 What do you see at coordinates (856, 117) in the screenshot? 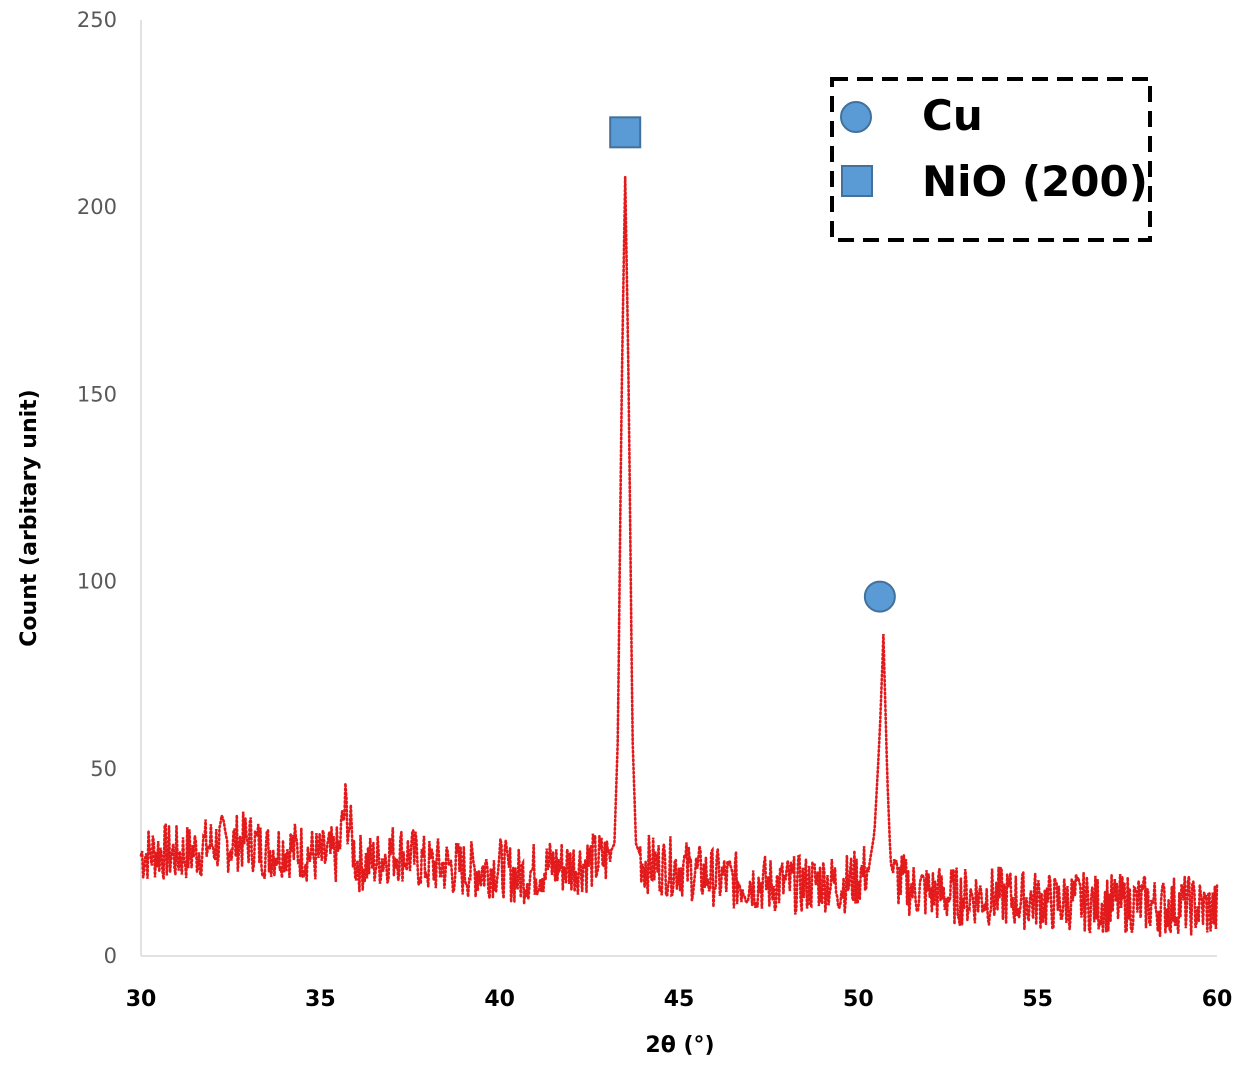
I see `legend-circle-icon` at bounding box center [856, 117].